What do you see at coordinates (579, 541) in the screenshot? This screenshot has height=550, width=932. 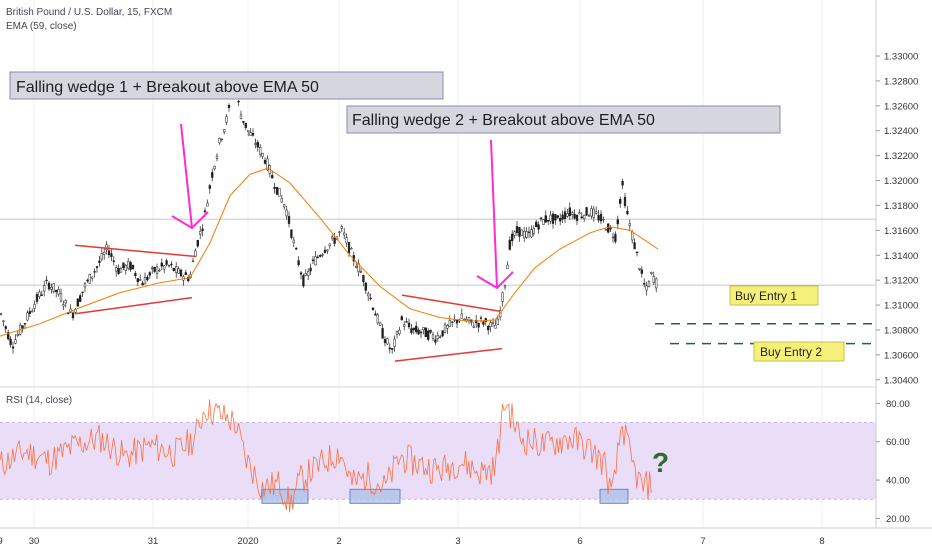 I see `time-tick-label: 6` at bounding box center [579, 541].